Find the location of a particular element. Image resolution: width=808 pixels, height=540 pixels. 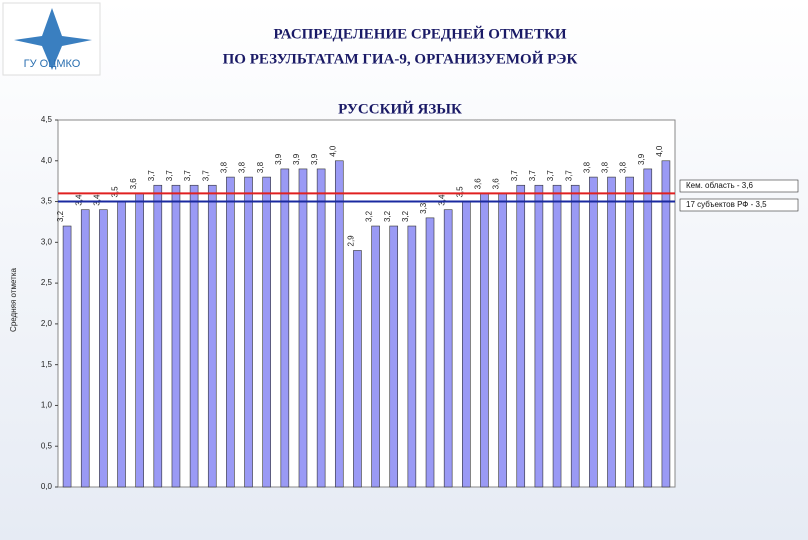

y-tick-label: 0,5 is located at coordinates (47, 445).